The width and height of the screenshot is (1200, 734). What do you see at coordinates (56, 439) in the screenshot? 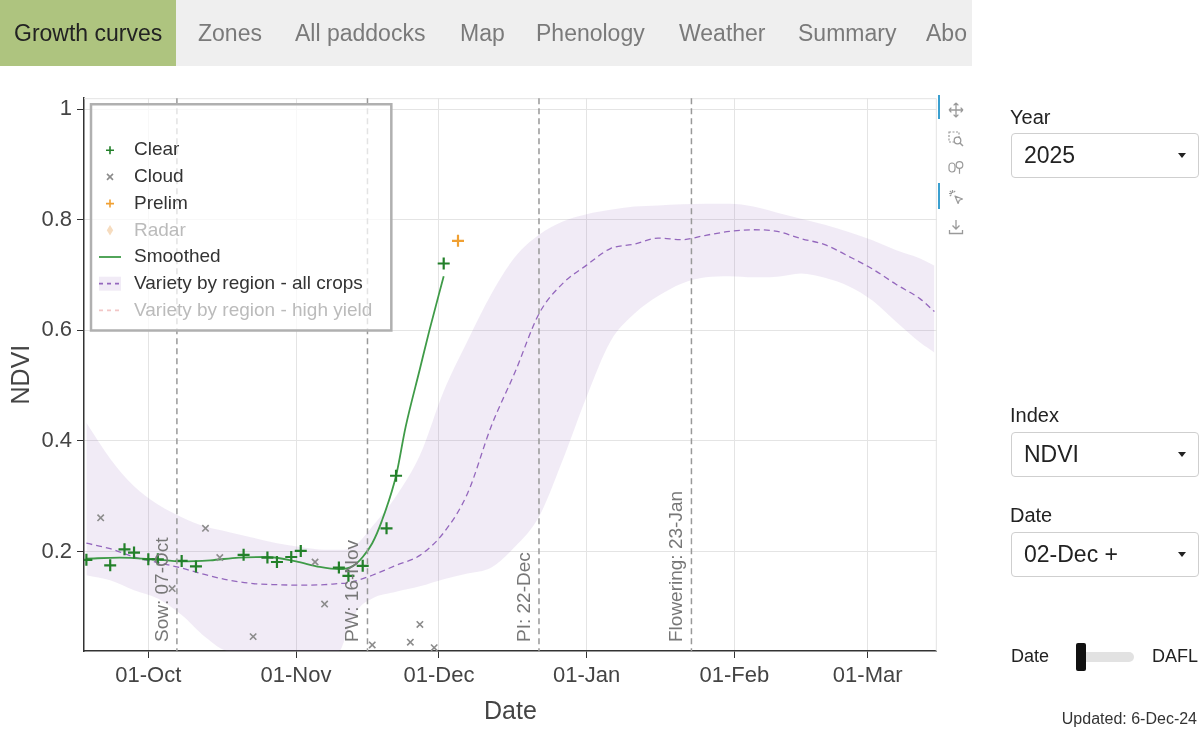
I see `y-tick-label: 0.4` at bounding box center [56, 439].